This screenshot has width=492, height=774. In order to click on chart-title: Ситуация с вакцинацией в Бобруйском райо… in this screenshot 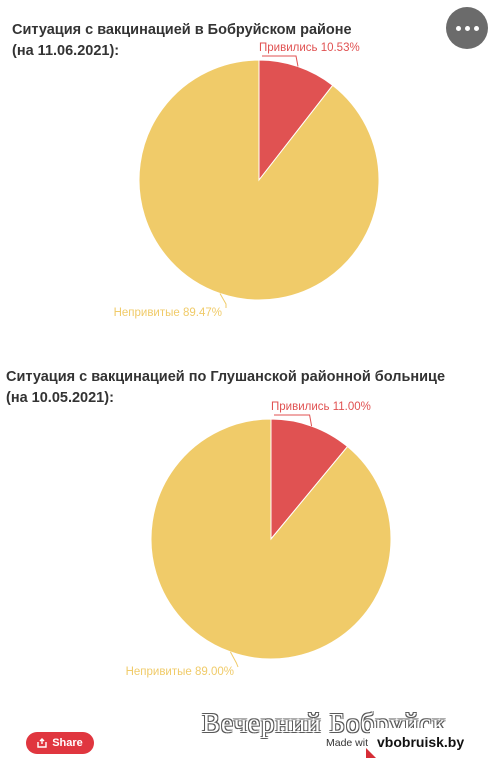, I will do `click(182, 41)`.